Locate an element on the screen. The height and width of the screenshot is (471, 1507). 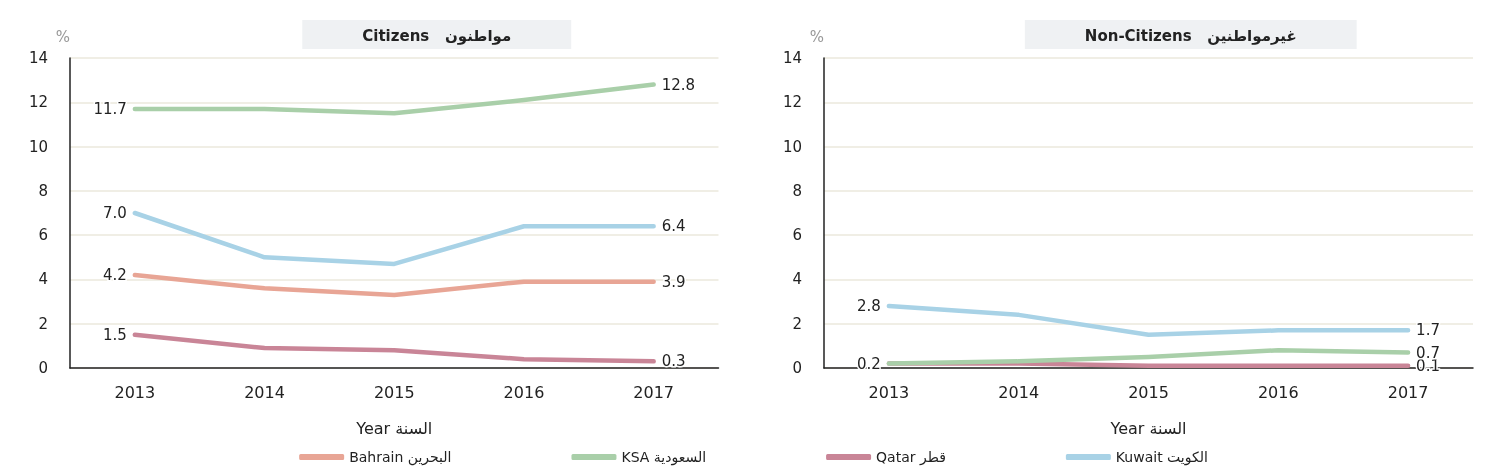
data-label: 0.3 is located at coordinates (673, 361).